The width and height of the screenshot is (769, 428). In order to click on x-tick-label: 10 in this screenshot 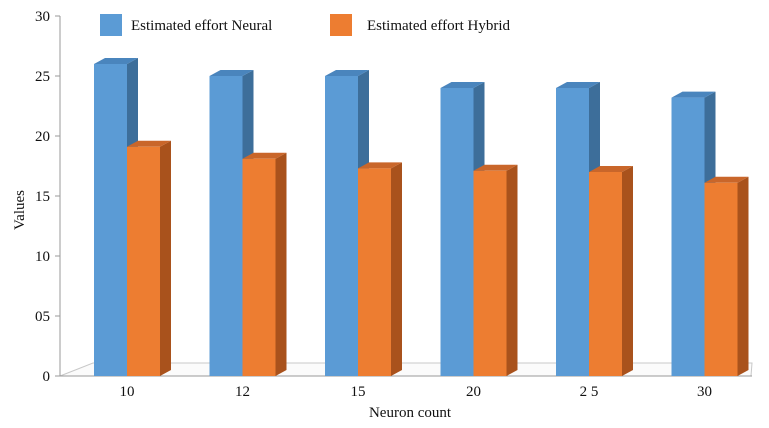, I will do `click(127, 392)`.